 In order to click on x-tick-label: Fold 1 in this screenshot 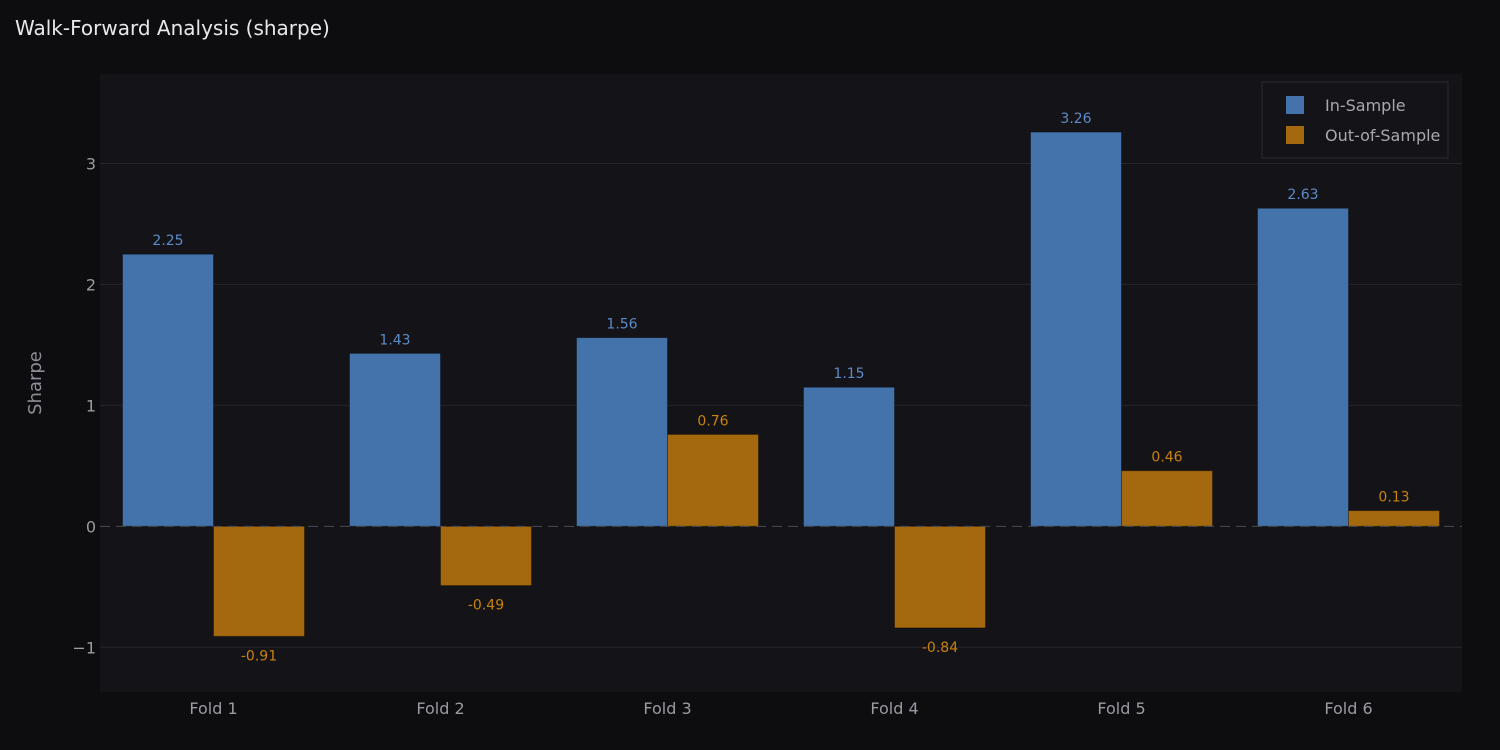, I will do `click(213, 708)`.